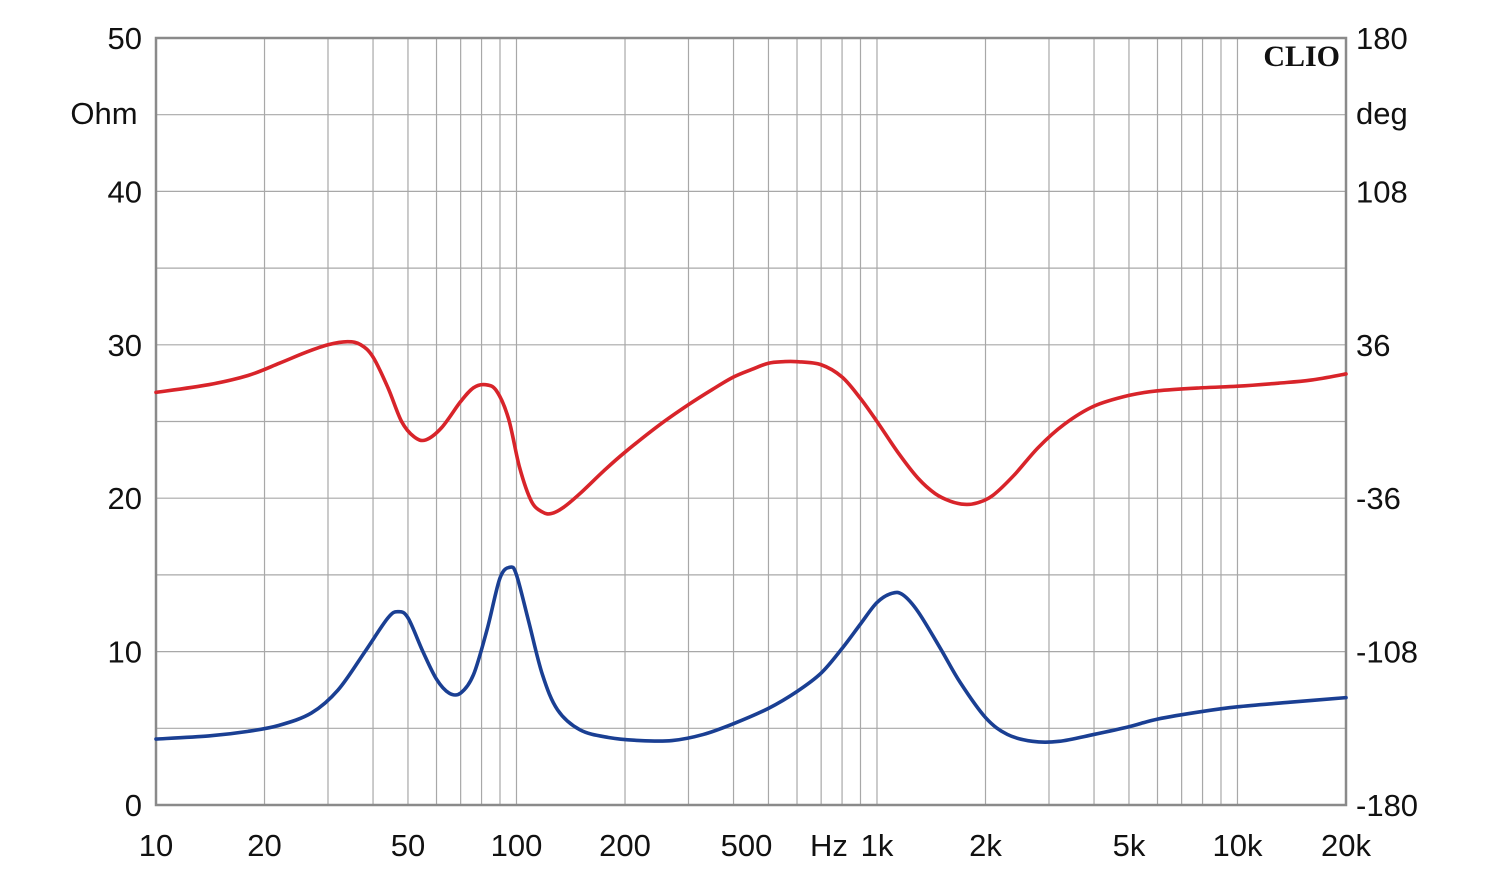 This screenshot has width=1500, height=882. What do you see at coordinates (408, 845) in the screenshot?
I see `x-tick-label: 50` at bounding box center [408, 845].